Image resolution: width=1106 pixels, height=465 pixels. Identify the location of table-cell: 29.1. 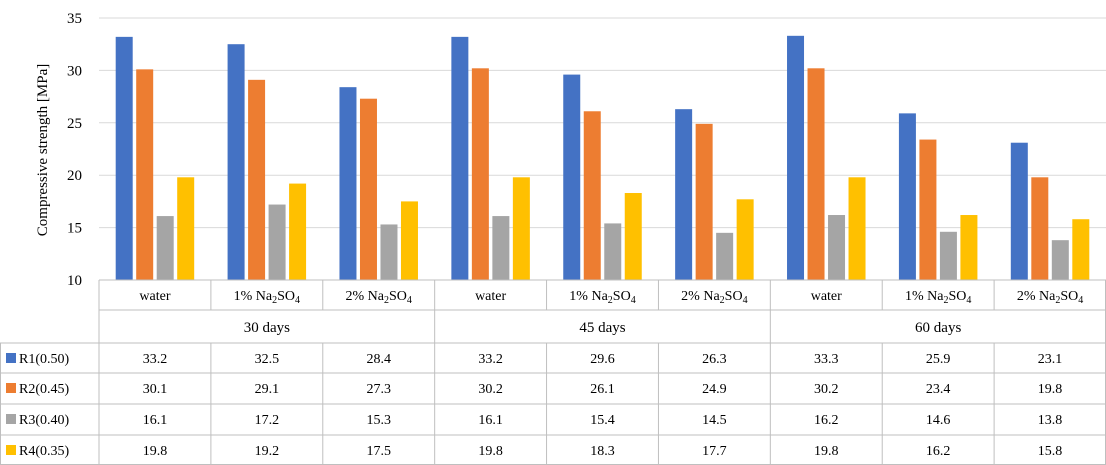
(267, 389).